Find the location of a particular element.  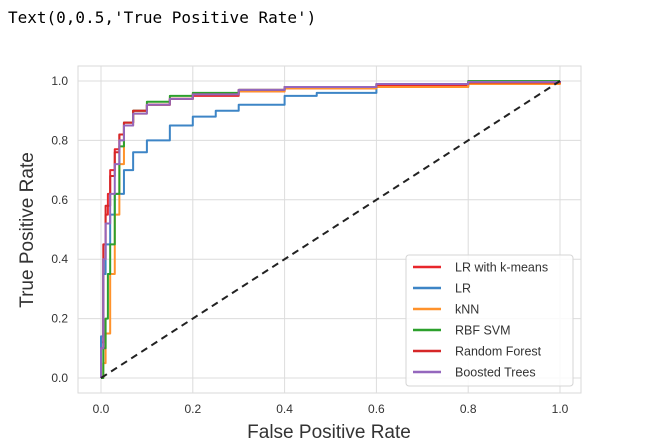

x-tick-label: 0.0 is located at coordinates (101, 409).